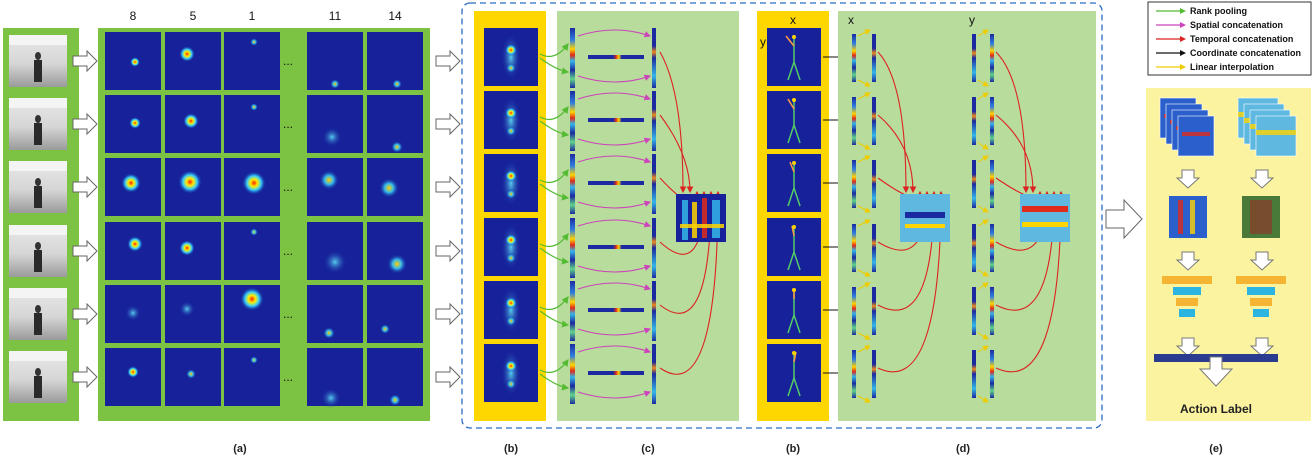  What do you see at coordinates (794, 290) in the screenshot?
I see `skeleton-head` at bounding box center [794, 290].